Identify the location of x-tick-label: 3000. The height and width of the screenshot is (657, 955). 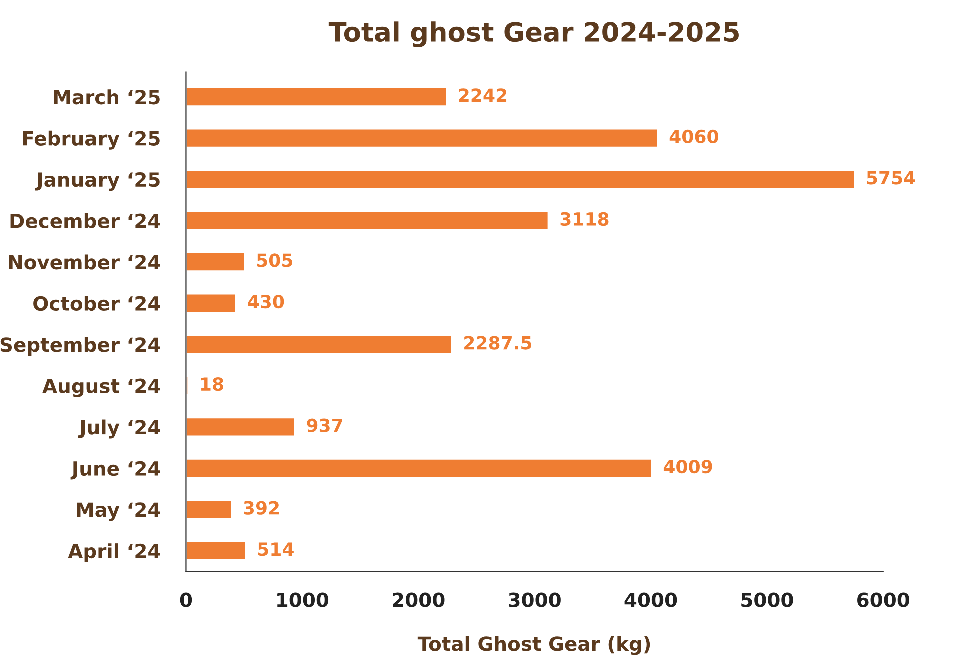
(535, 600).